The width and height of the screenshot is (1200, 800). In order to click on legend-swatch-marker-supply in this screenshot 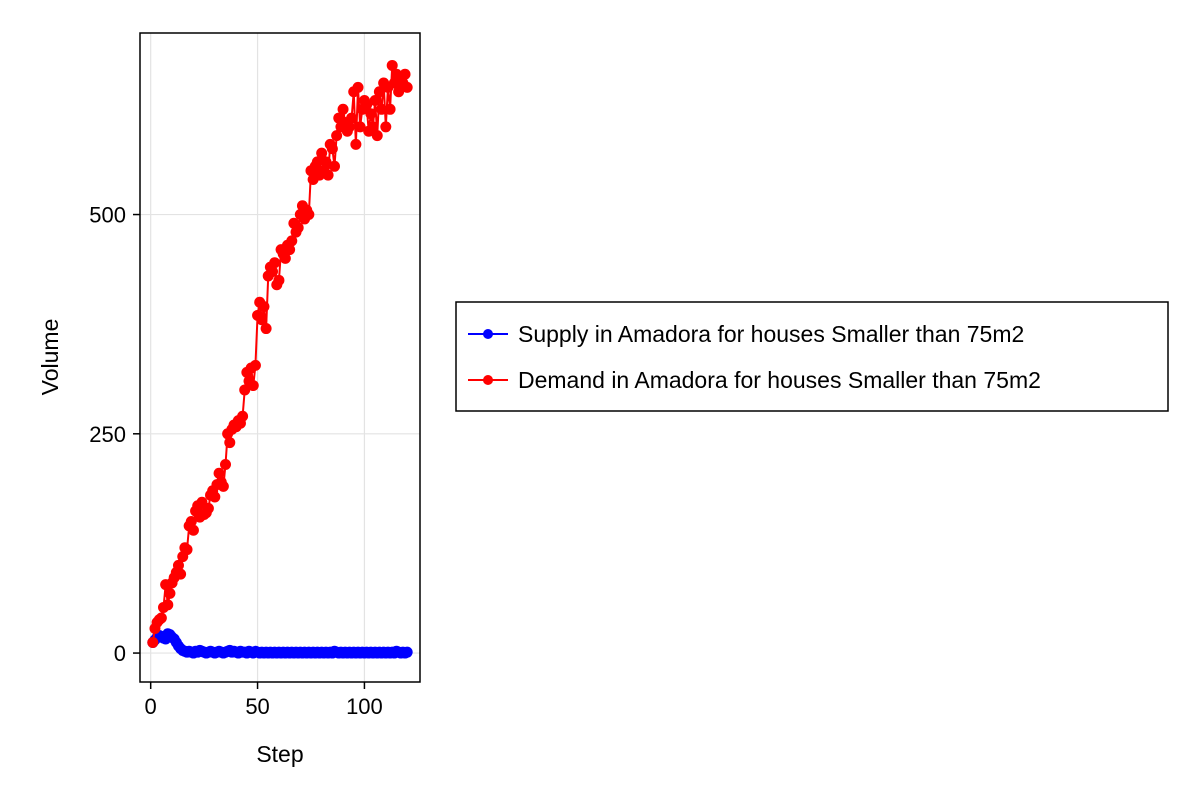, I will do `click(488, 334)`.